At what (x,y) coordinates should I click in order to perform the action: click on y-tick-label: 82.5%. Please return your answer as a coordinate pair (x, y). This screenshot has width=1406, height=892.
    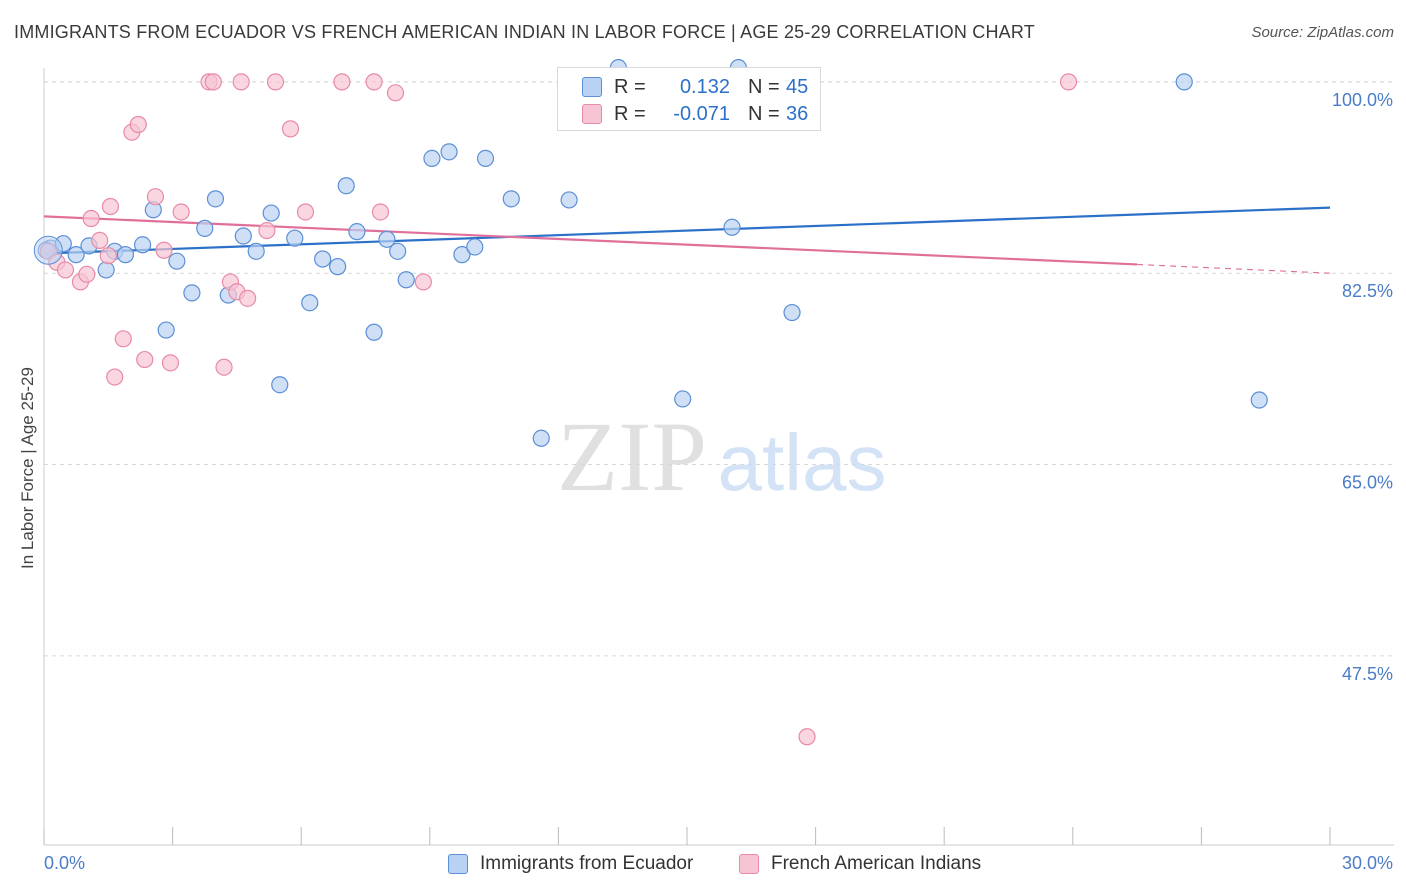
    Looking at the image, I should click on (1367, 291).